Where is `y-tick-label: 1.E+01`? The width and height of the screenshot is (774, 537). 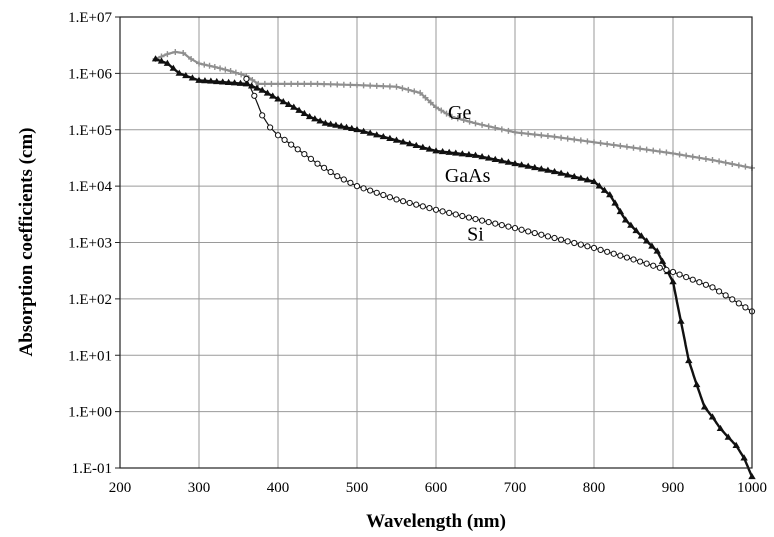
y-tick-label: 1.E+01 is located at coordinates (90, 356).